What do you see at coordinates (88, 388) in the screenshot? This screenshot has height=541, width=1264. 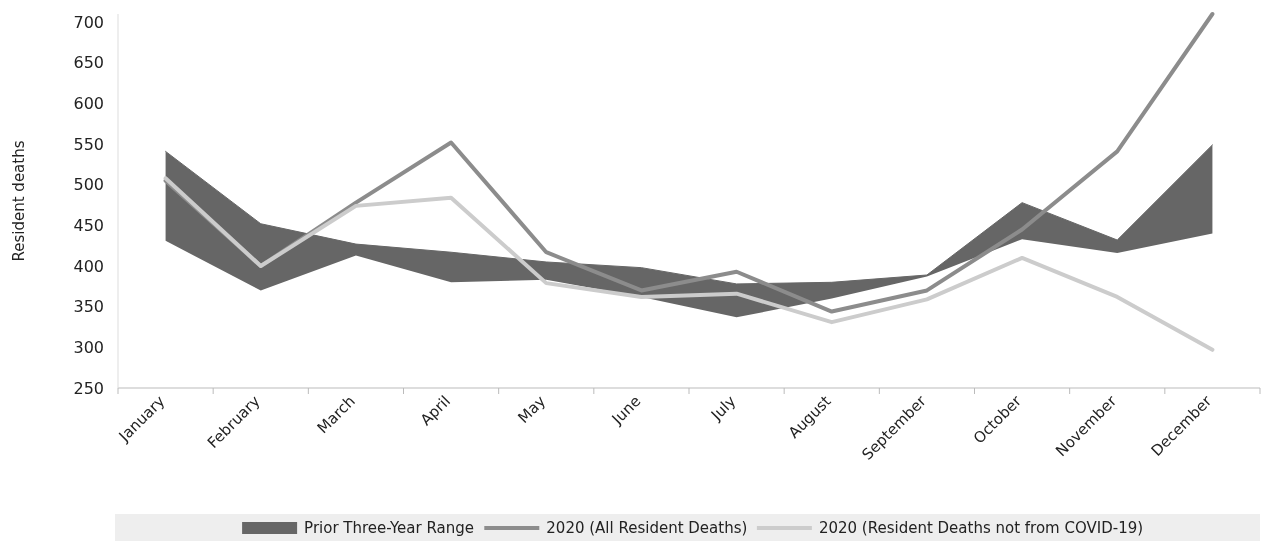 I see `y-tick-label: 250` at bounding box center [88, 388].